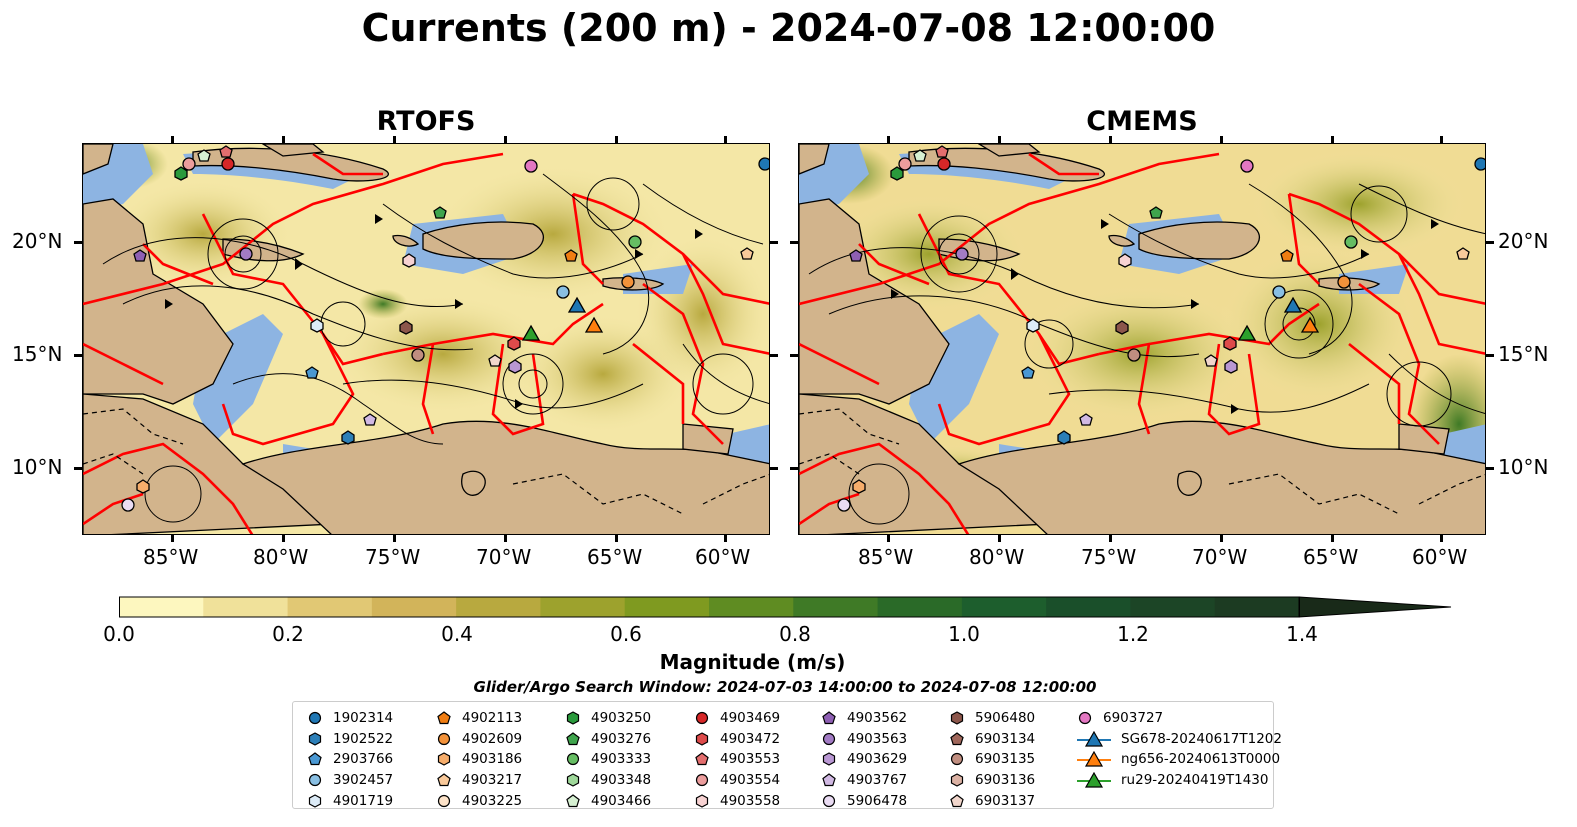  I want to click on legend-item: 4901719, so click(350, 800).